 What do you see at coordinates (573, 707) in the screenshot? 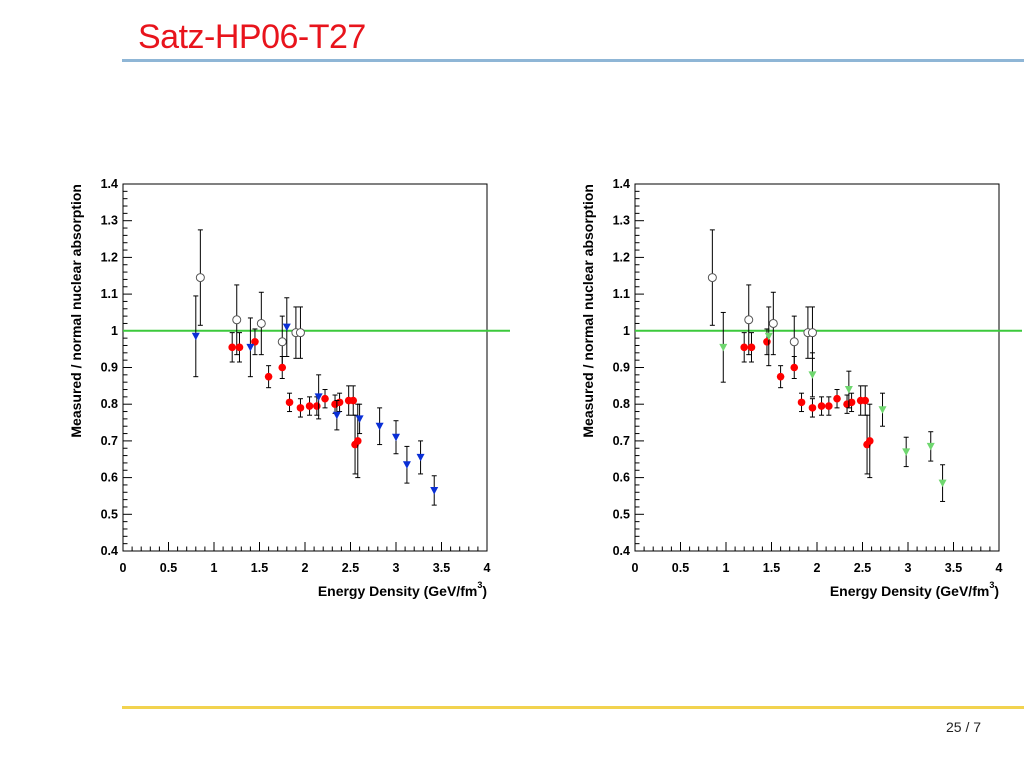
I see `footer-rule` at bounding box center [573, 707].